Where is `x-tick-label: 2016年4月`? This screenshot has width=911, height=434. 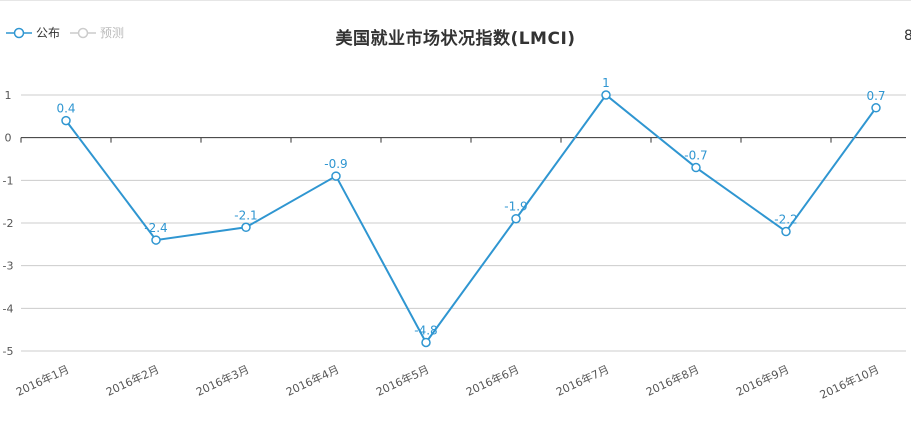 x-tick-label: 2016年4月 is located at coordinates (313, 380).